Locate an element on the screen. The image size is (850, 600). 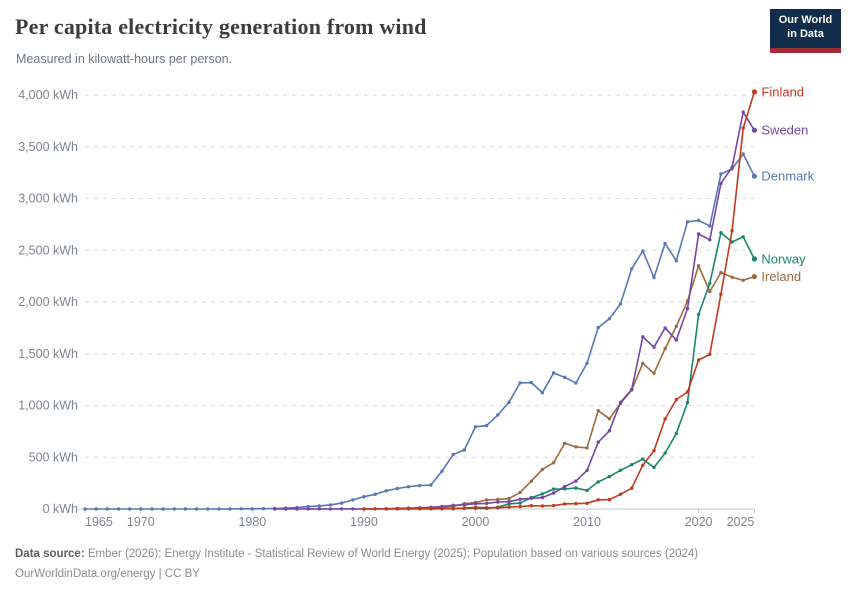
x-tick-label: 2020 is located at coordinates (699, 522).